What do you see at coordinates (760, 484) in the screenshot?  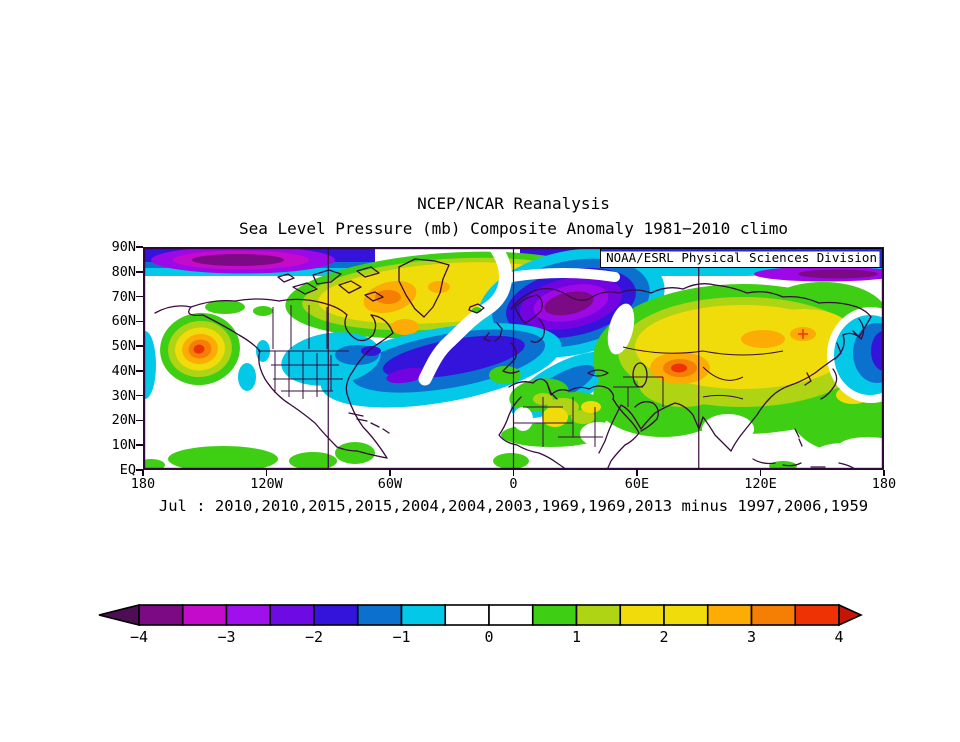 I see `lon-tick-label: 120E` at bounding box center [760, 484].